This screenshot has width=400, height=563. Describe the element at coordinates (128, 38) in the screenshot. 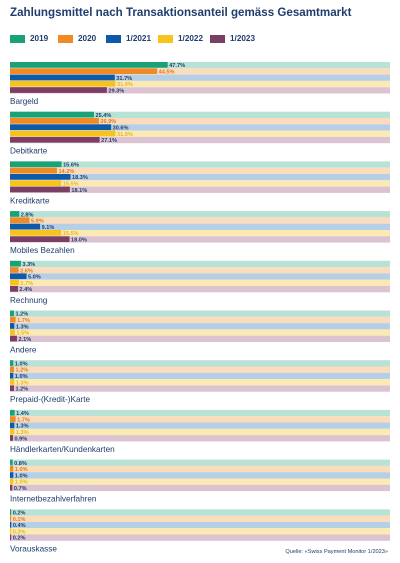

I see `legend-item-1-2021: 1/2021` at that location.